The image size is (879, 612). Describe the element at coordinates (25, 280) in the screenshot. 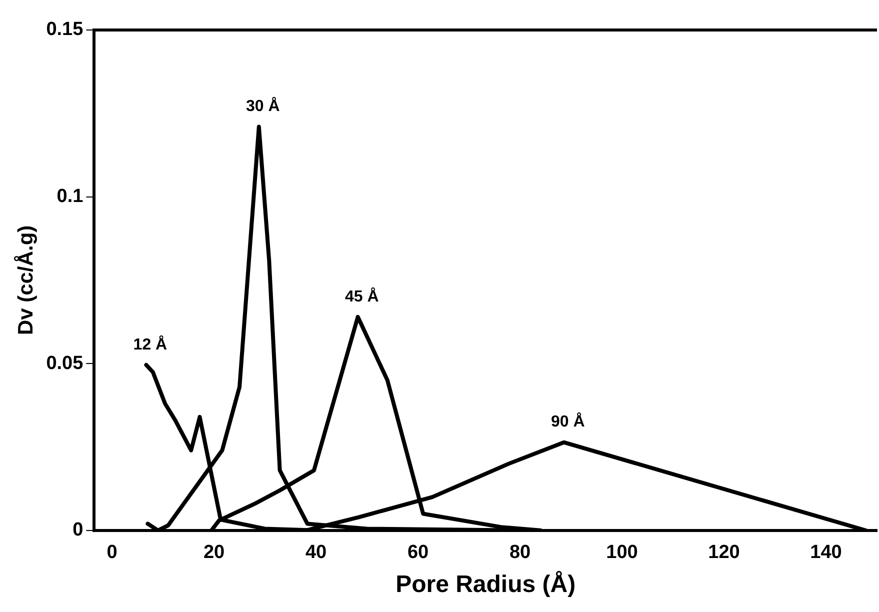

I see `y-axis-title: Dv (cc/Å.g)` at that location.